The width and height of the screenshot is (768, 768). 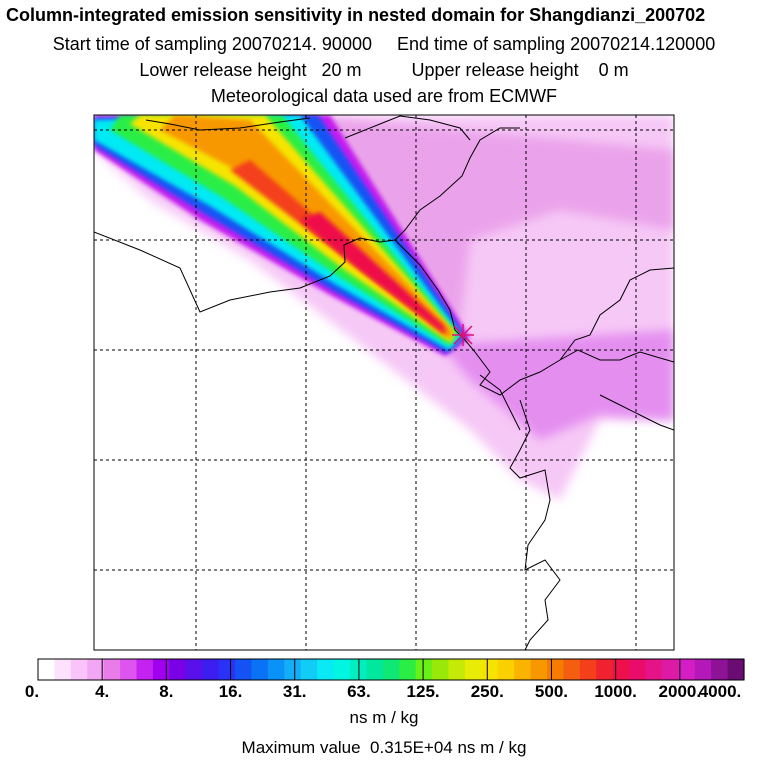 I want to click on colorbar-tick-label: 31., so click(x=294, y=691).